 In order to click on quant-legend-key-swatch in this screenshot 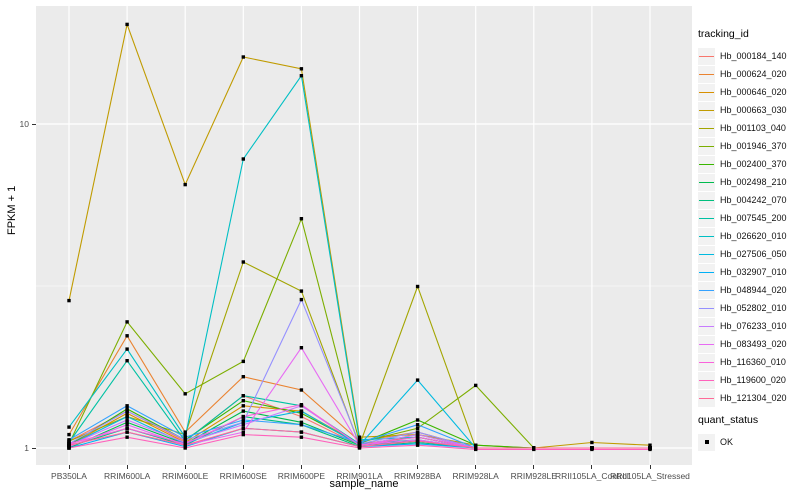, I will do `click(706, 442)`.